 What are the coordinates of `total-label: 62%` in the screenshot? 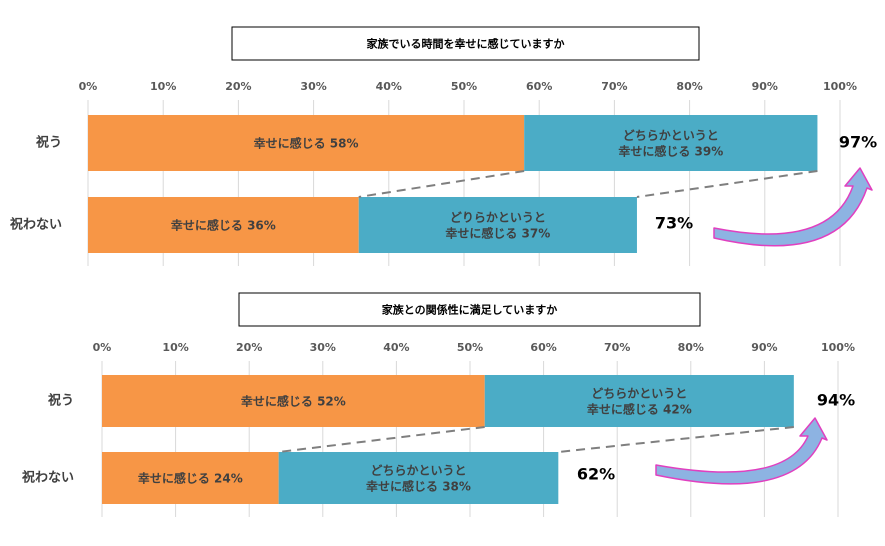 It's located at (596, 474).